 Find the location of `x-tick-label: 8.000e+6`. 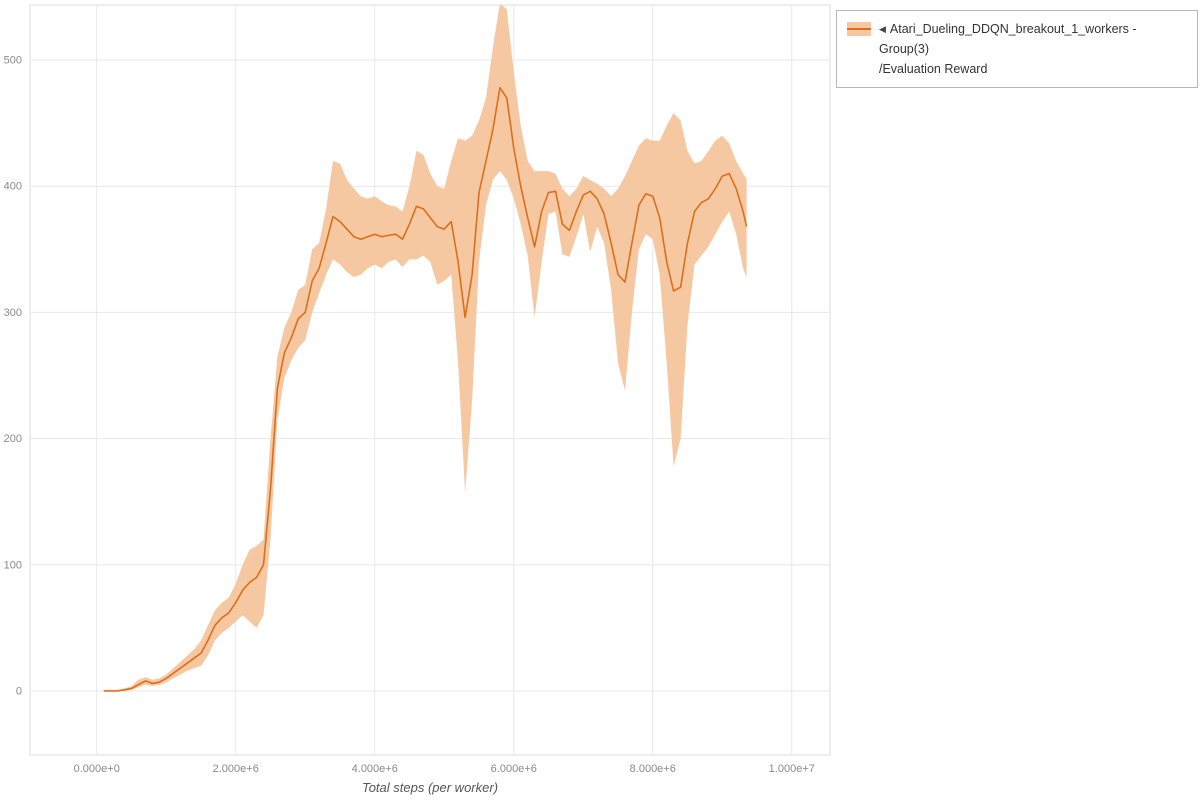

x-tick-label: 8.000e+6 is located at coordinates (653, 769).